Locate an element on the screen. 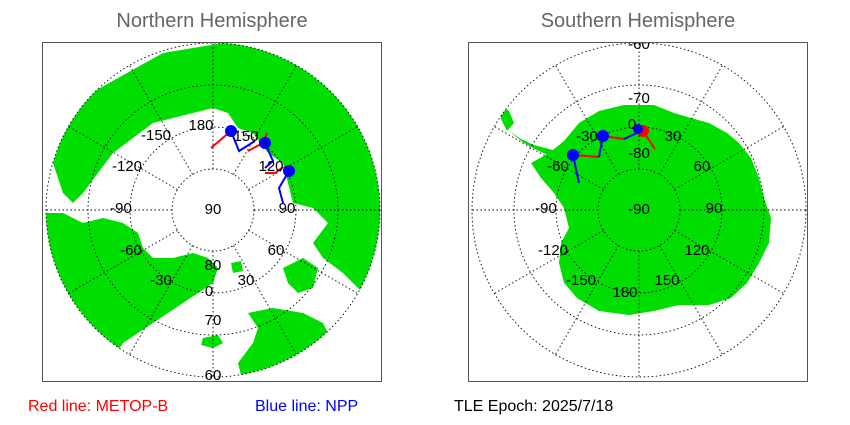 The width and height of the screenshot is (850, 425). south-lat-label-m80: -80 is located at coordinates (639, 153).